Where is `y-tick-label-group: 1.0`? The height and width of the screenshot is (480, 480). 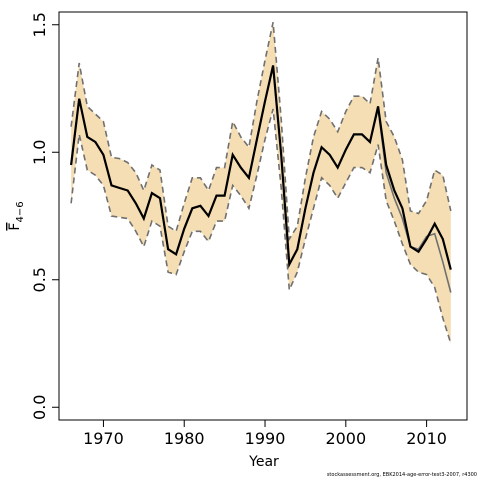
y-tick-label-group: 1.0 is located at coordinates (39, 152).